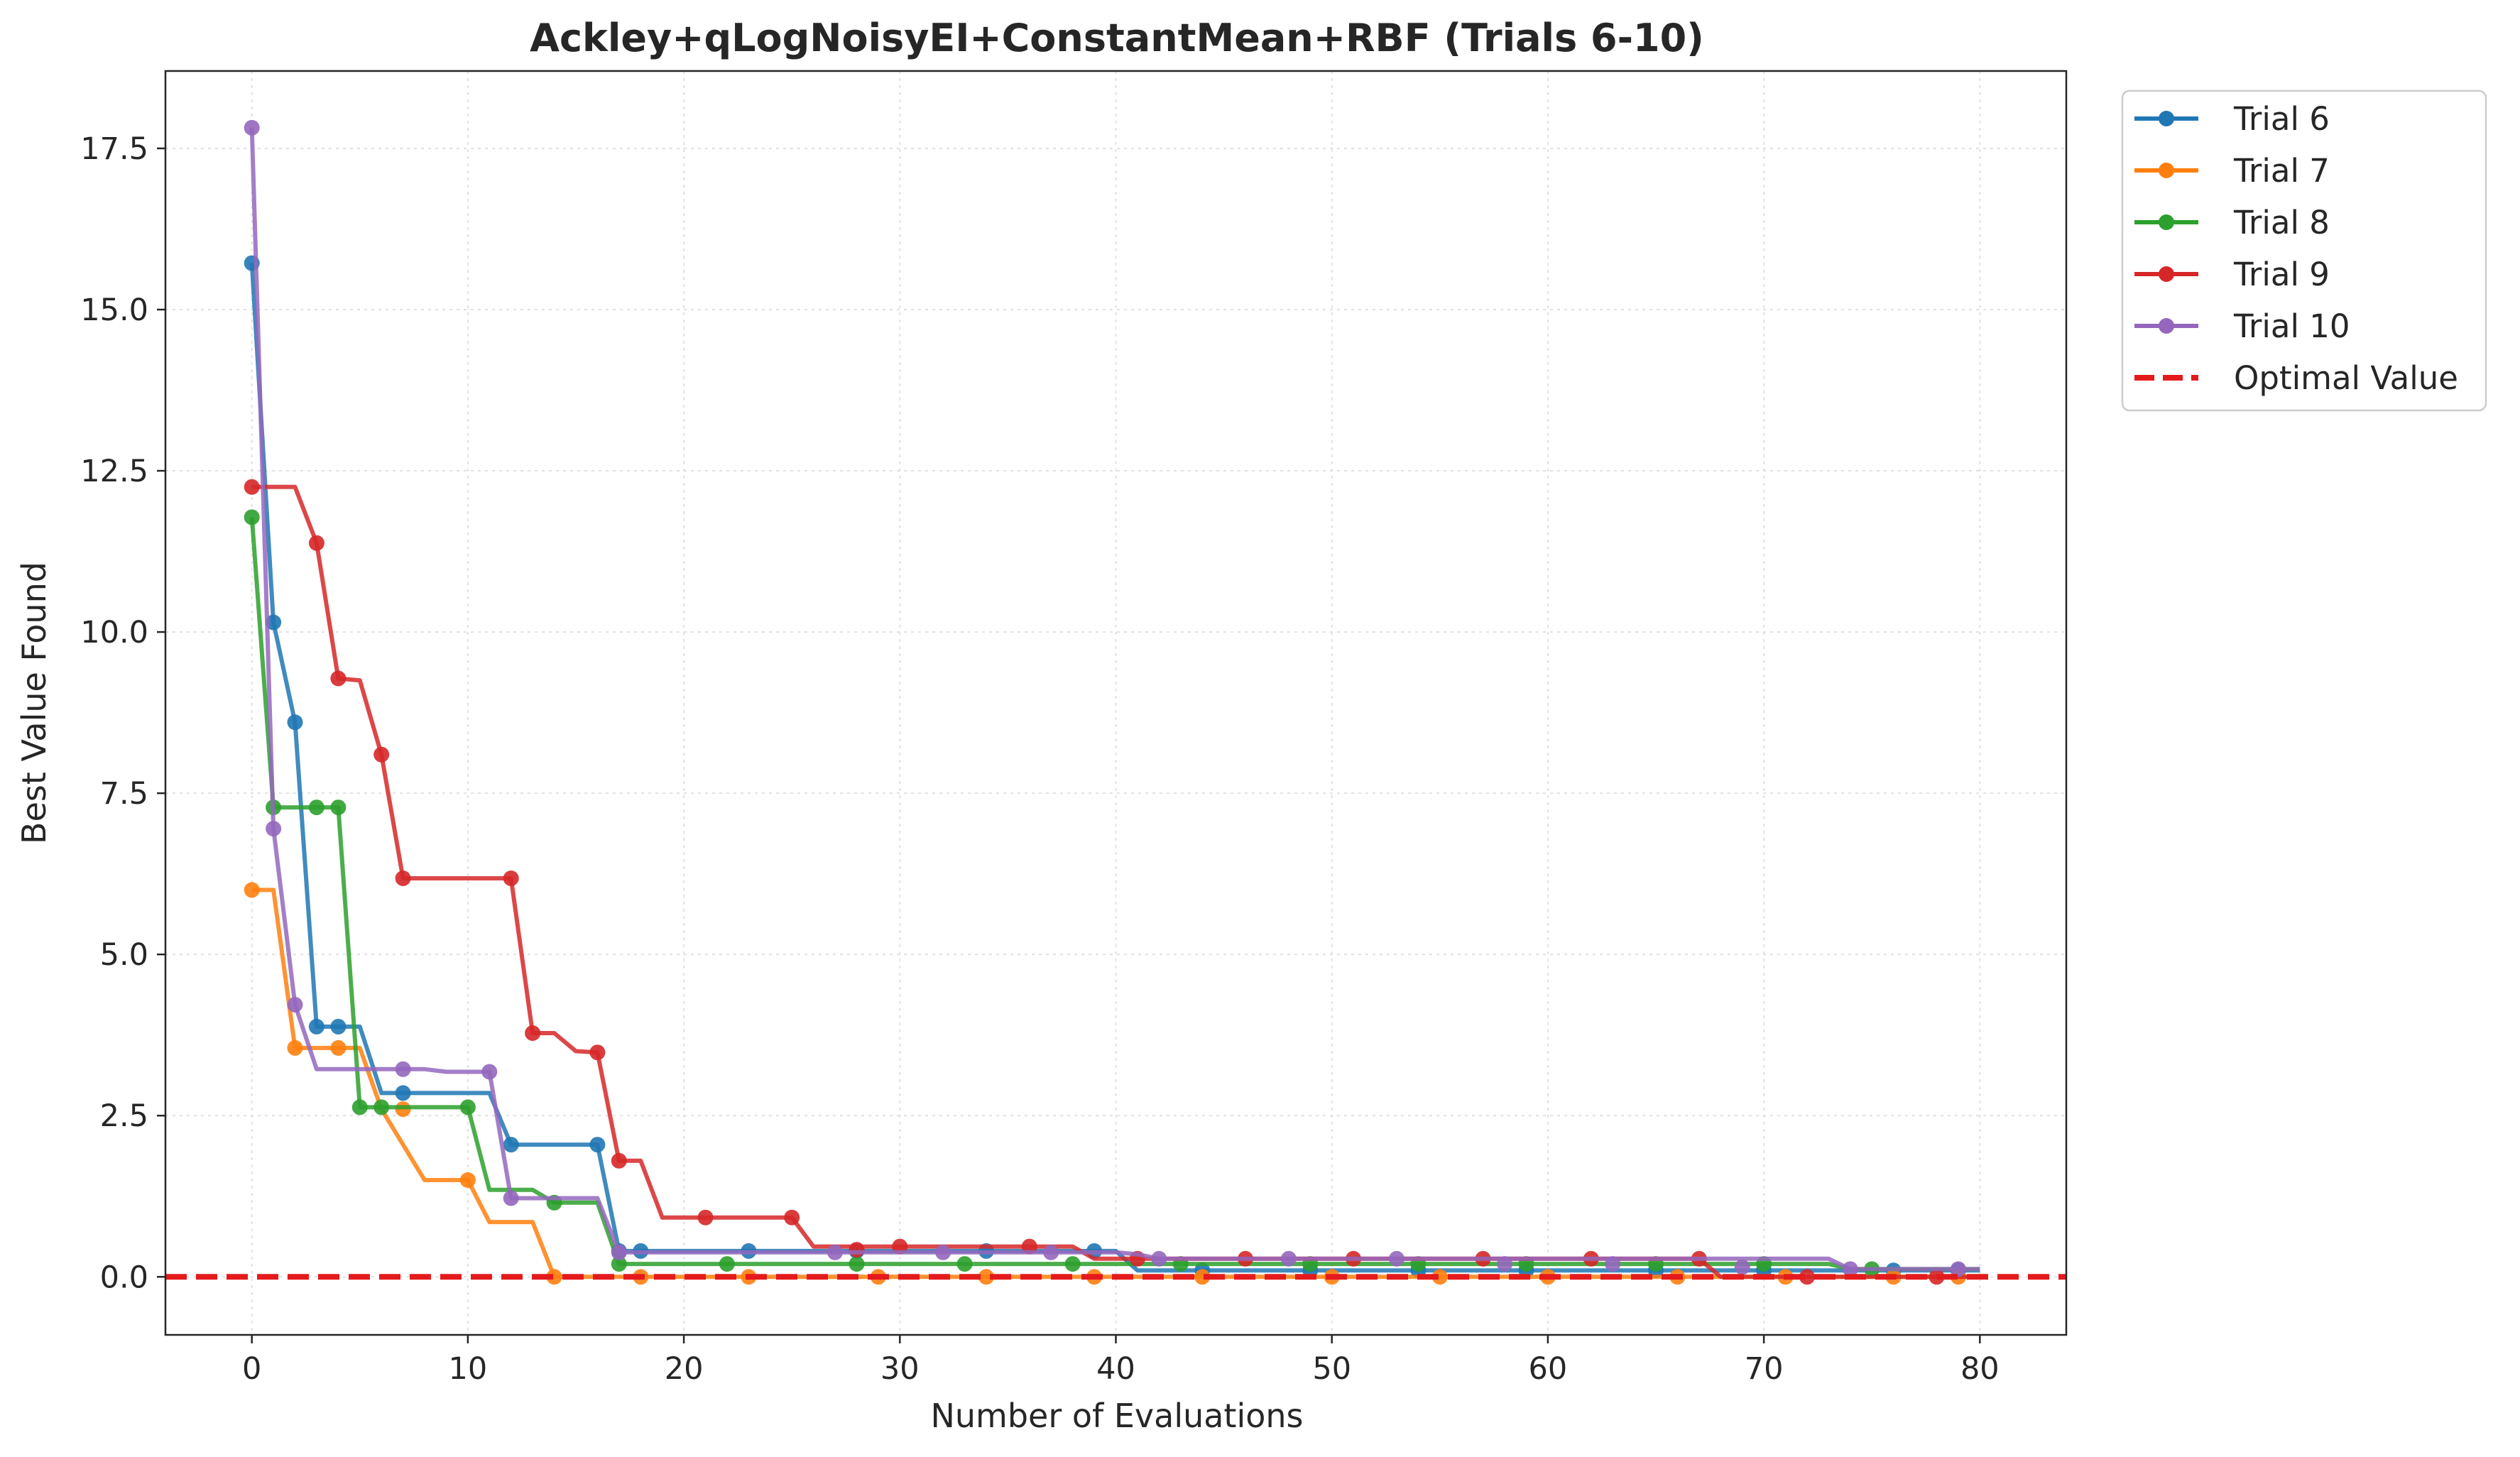  What do you see at coordinates (114, 310) in the screenshot?
I see `y-tick-label: 15.0` at bounding box center [114, 310].